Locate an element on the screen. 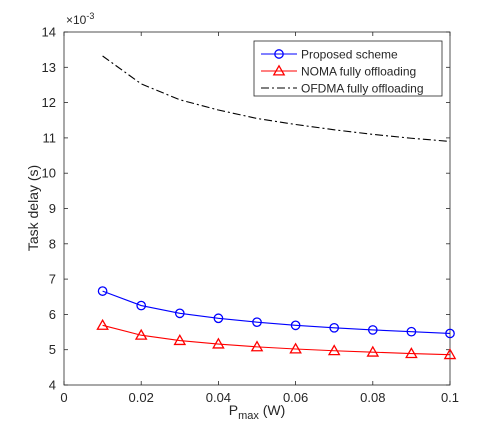 This screenshot has height=433, width=498. y-multiplier: ×10⁻³ is located at coordinates (80, 19).